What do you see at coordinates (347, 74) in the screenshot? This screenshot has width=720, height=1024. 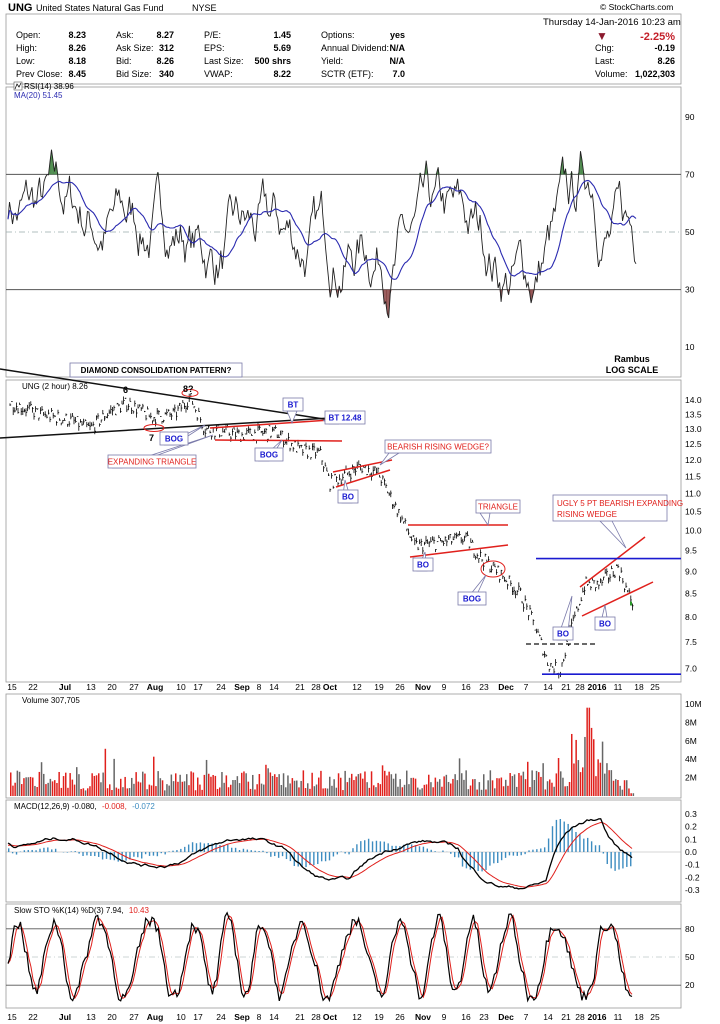 I see `quote-label: SCTR (ETF):` at bounding box center [347, 74].